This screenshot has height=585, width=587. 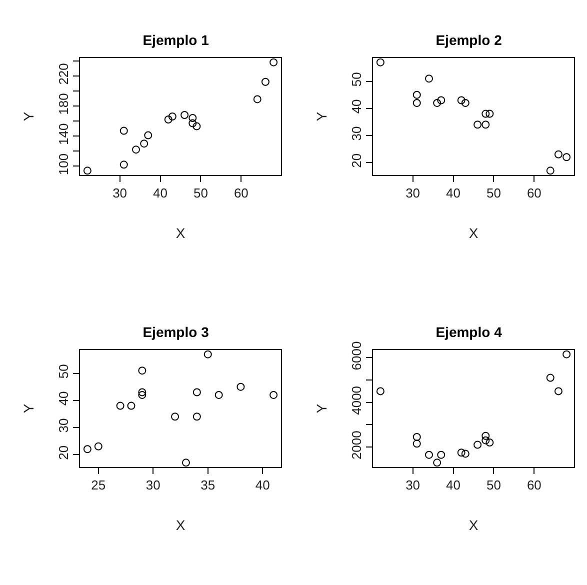 I want to click on y-tick-label: 100, so click(x=63, y=164).